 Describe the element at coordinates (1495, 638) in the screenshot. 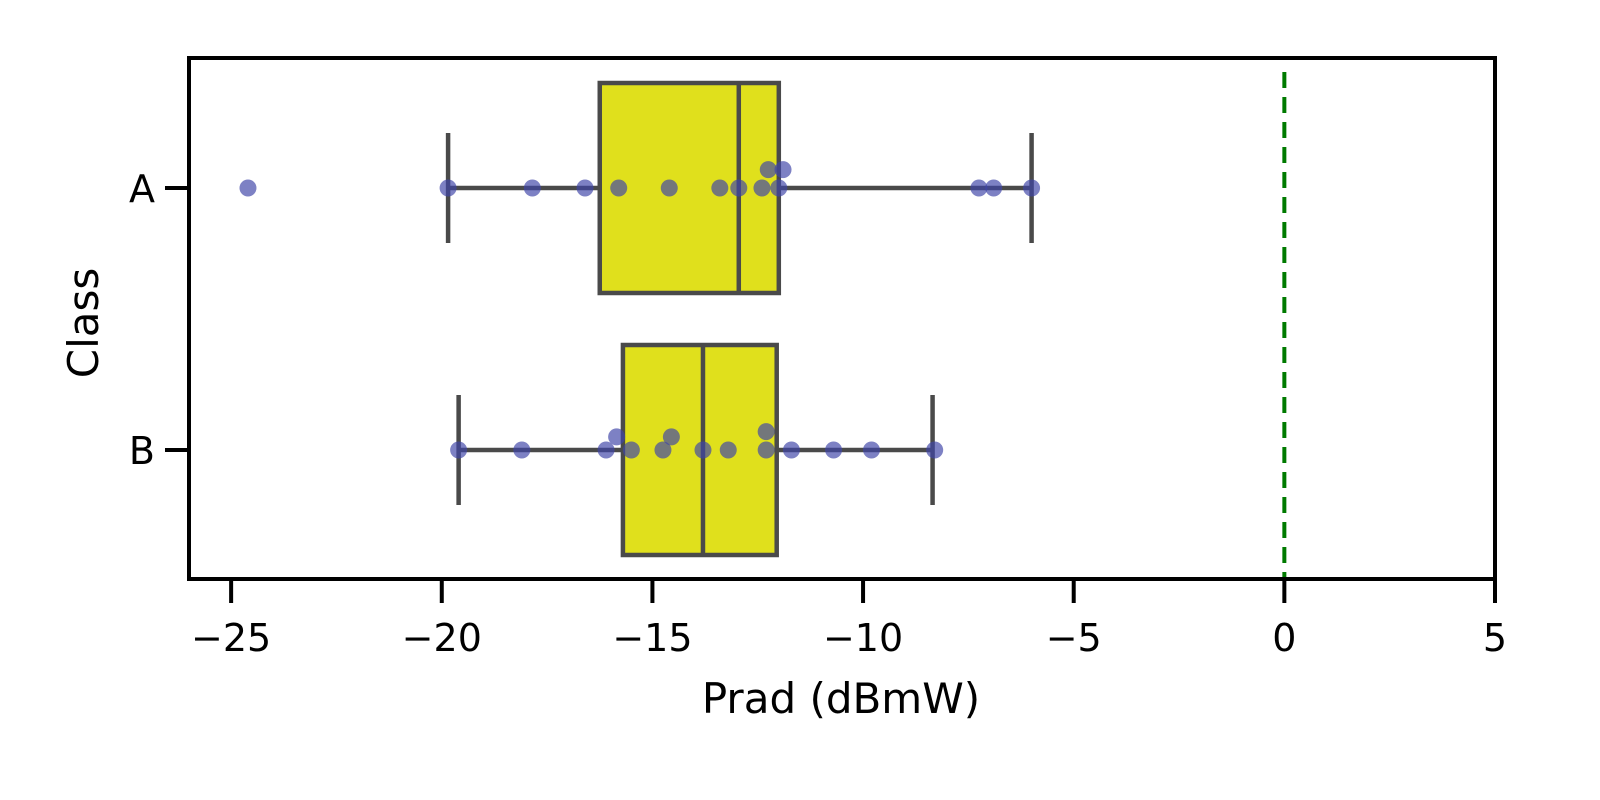

I see `x-tick-label: 5` at that location.